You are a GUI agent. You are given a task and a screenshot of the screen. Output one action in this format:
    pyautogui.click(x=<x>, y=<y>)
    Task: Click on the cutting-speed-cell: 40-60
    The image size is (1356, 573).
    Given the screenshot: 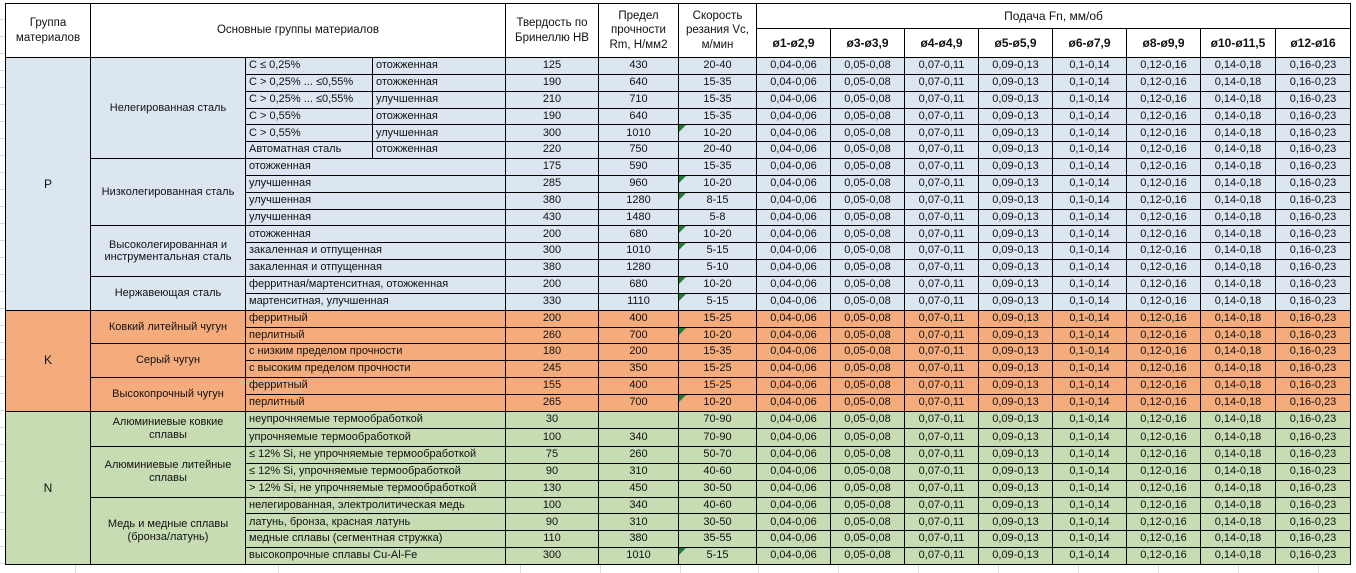 What is the action you would take?
    pyautogui.click(x=717, y=505)
    